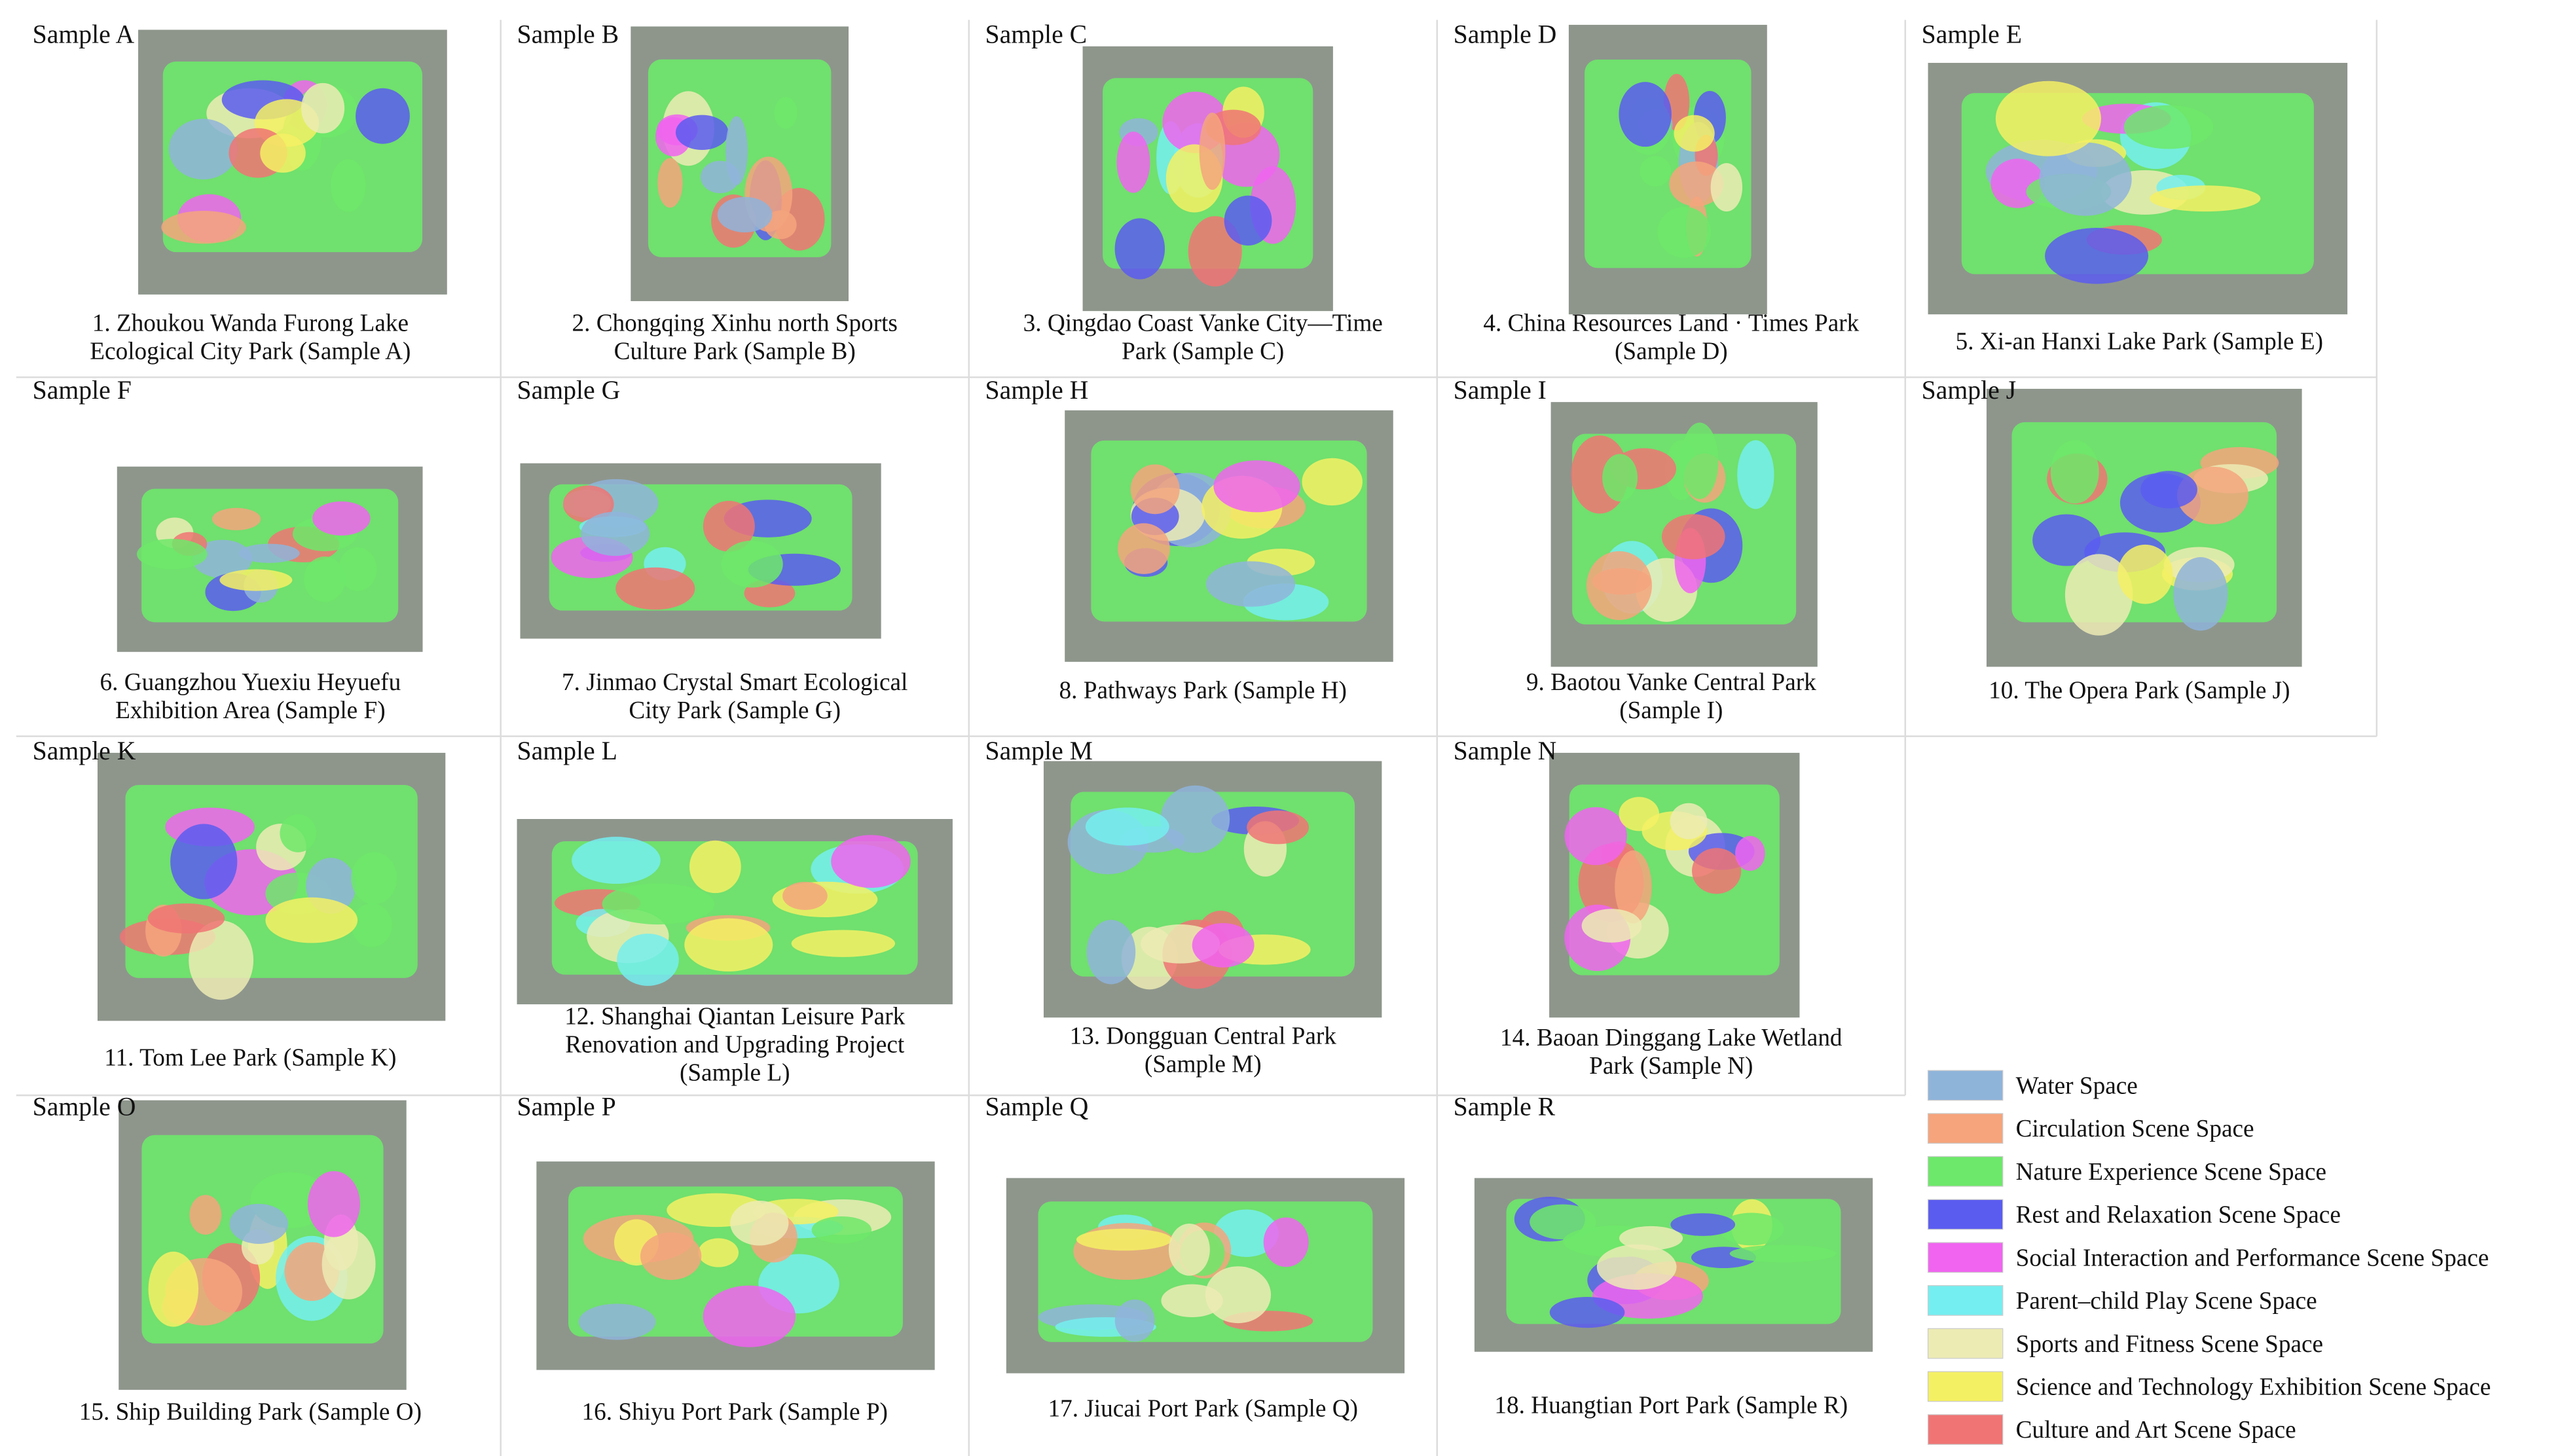 The image size is (2549, 1456). I want to click on legend-label: Circulation Scene Space, so click(2135, 1129).